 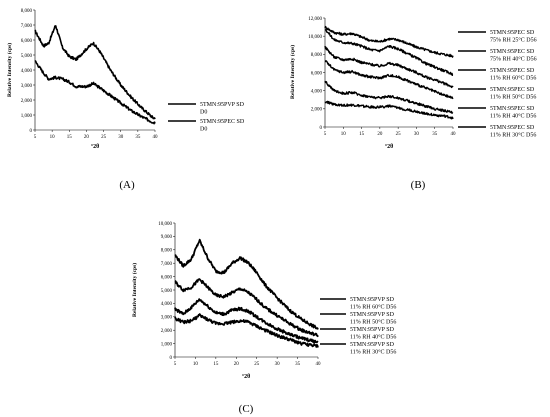 What do you see at coordinates (292, 72) in the screenshot?
I see `panel-b-y-axis-label: Relative Intensity (cps)` at bounding box center [292, 72].